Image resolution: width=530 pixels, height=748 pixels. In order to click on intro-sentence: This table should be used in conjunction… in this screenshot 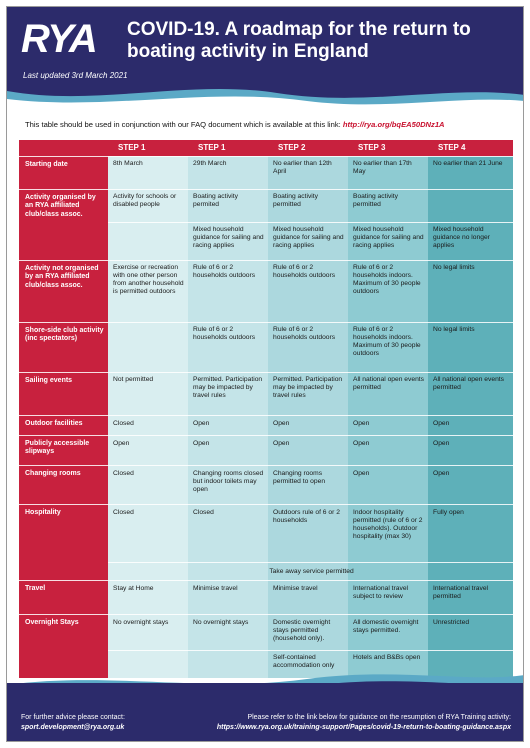, I will do `click(183, 124)`.